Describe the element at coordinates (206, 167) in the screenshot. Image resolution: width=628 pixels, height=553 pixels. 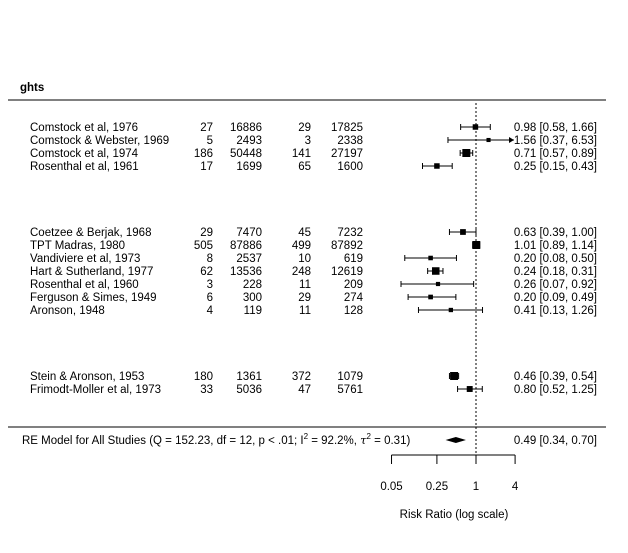
I see `treat-events-cell: 17` at that location.